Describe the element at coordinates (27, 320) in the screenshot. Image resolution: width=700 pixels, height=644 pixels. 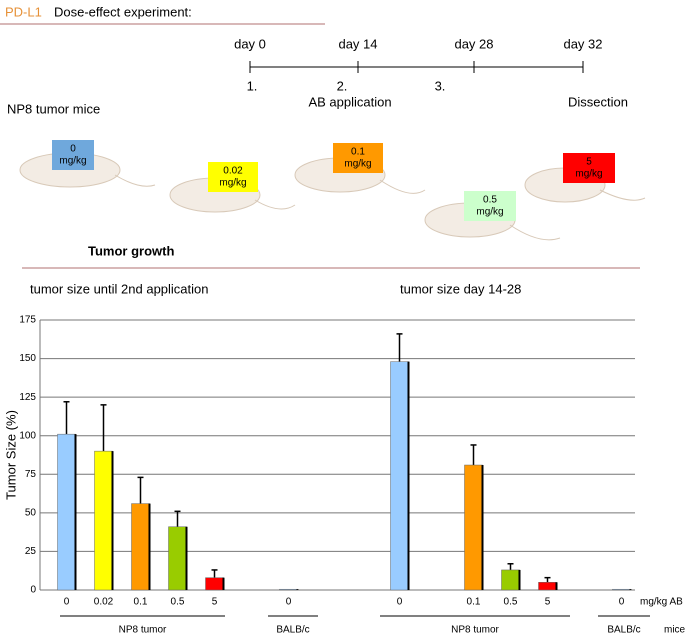
I see `y-tick-label: 175` at that location.